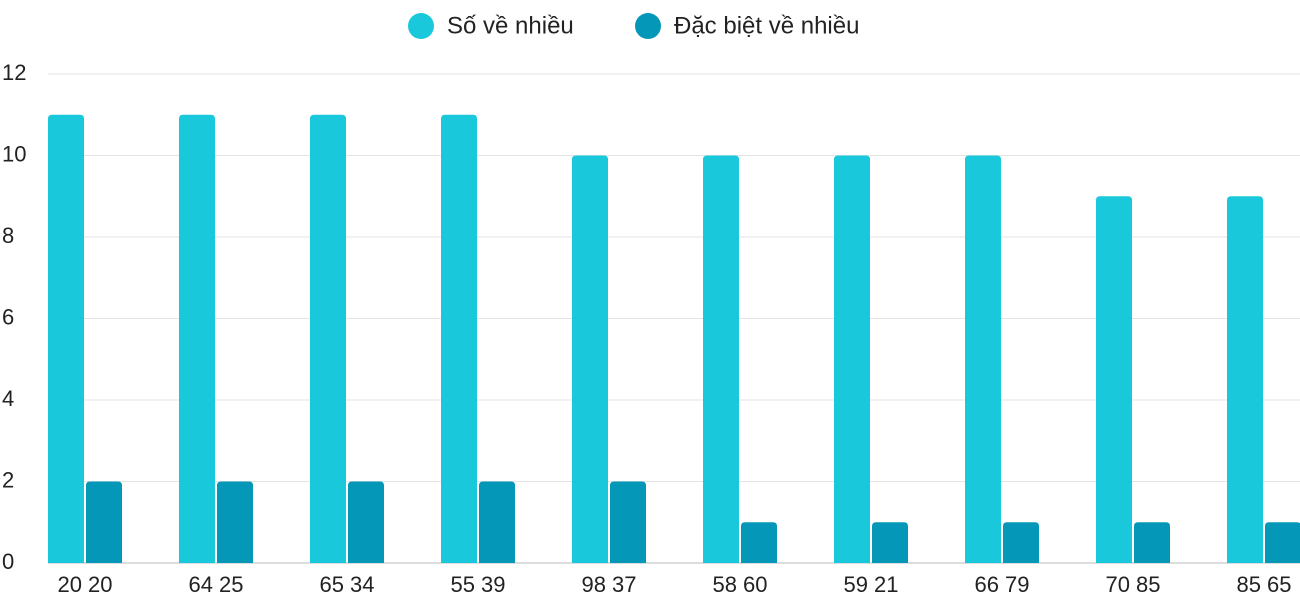 This screenshot has width=1300, height=600. Describe the element at coordinates (8, 561) in the screenshot. I see `y-tick-label: 0` at that location.